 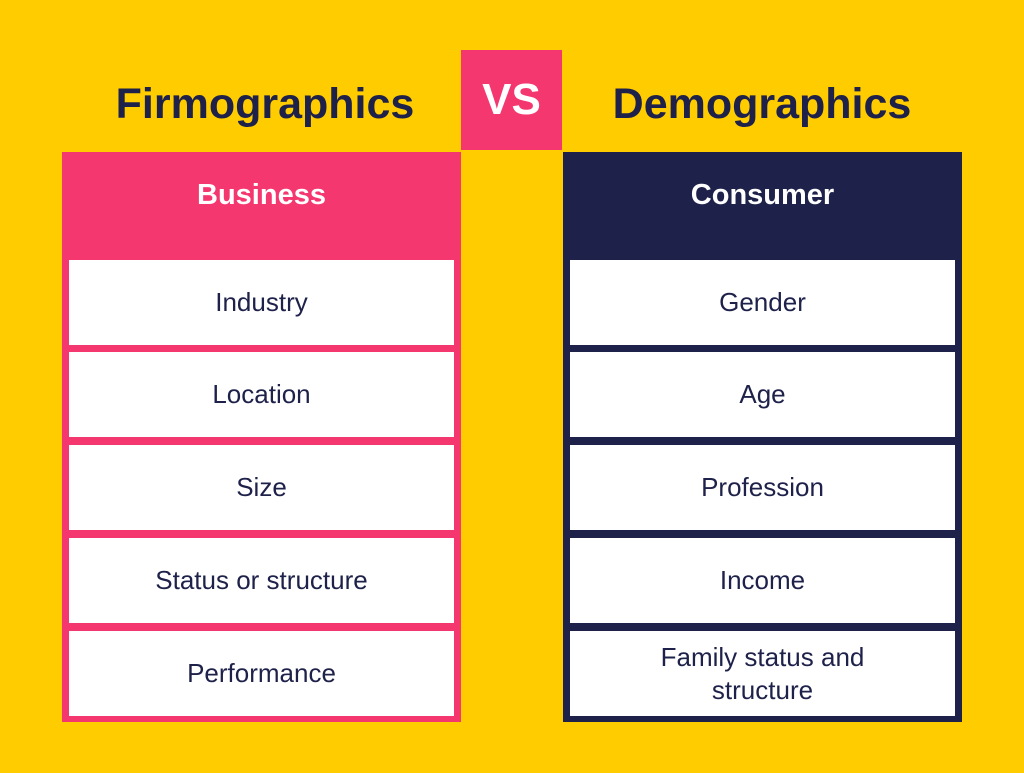 I want to click on item-row: Profession, so click(x=762, y=487).